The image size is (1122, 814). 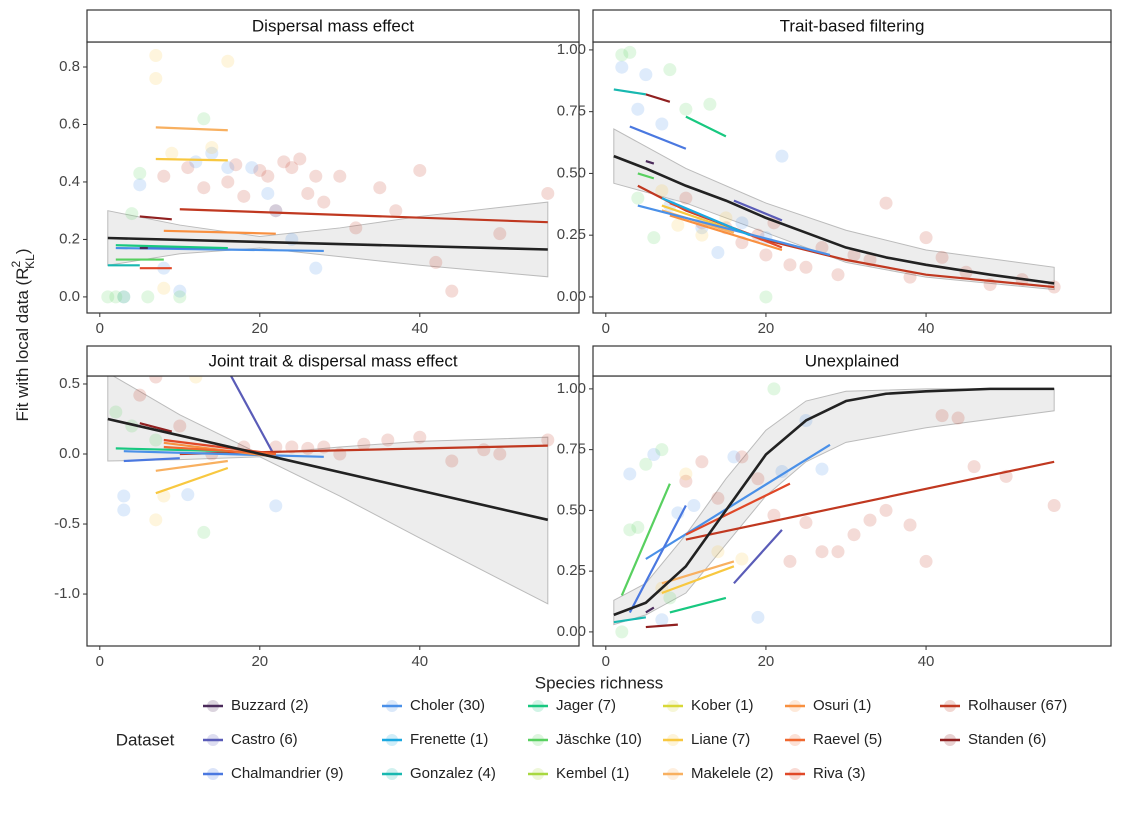 I want to click on legend-title: Dataset, so click(x=145, y=739).